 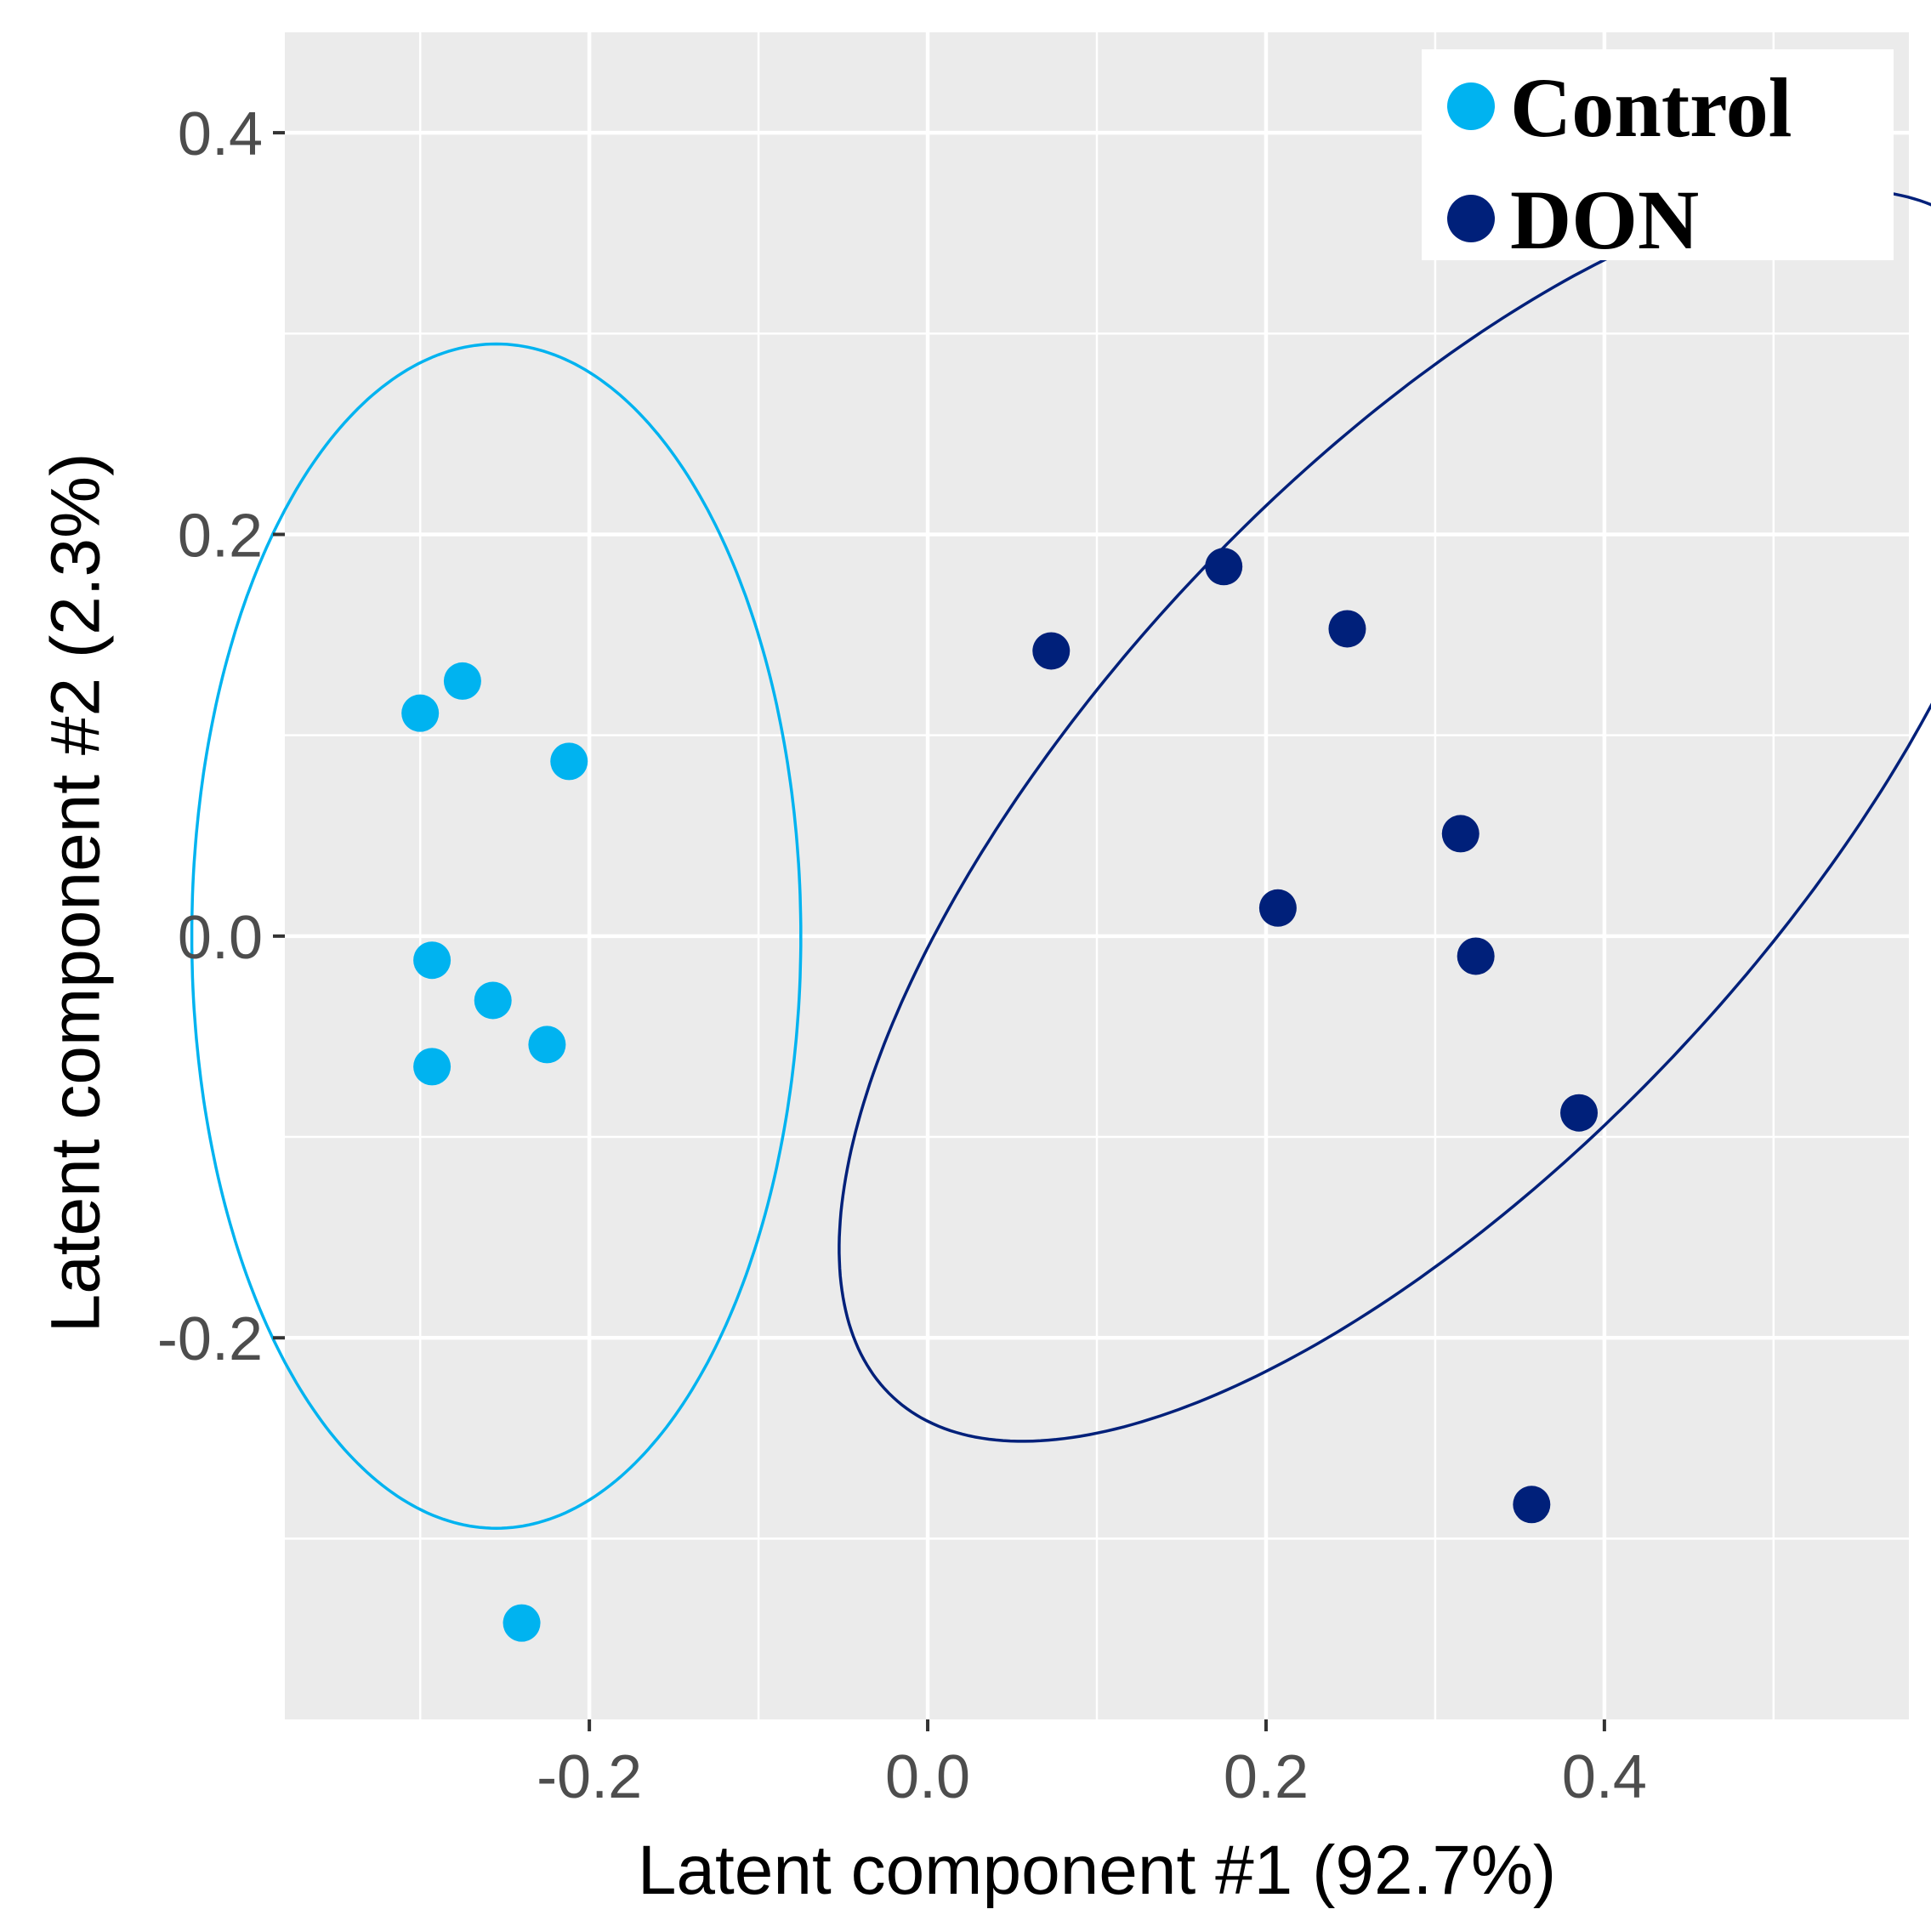 I want to click on legend-label-don: DON, so click(x=1604, y=220).